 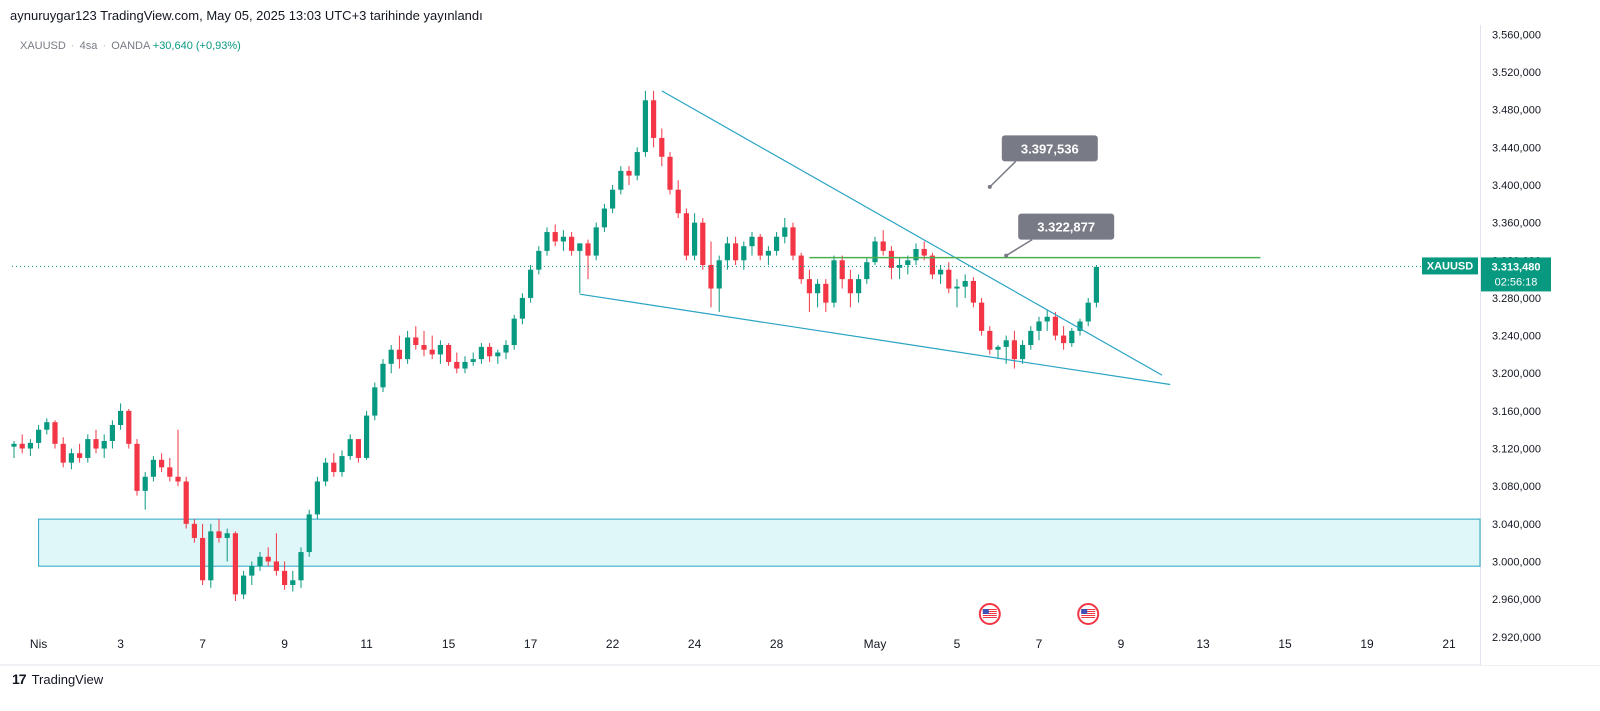 What do you see at coordinates (875, 339) in the screenshot?
I see `lower-trendline` at bounding box center [875, 339].